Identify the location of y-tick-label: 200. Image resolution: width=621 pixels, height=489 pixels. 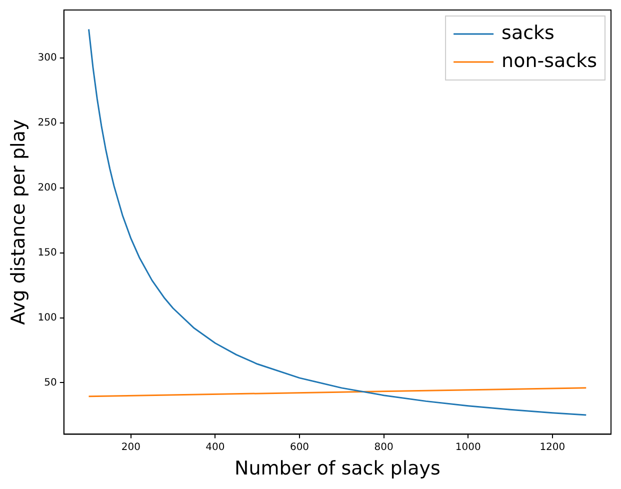
(47, 188).